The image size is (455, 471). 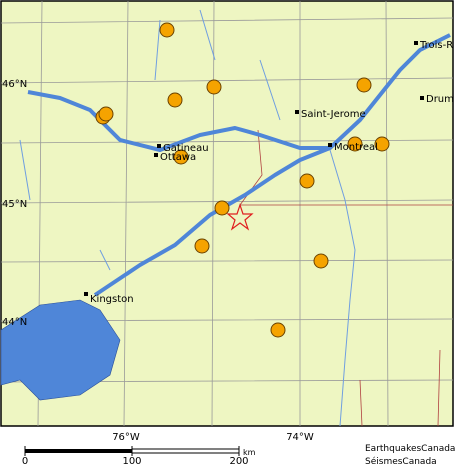 What do you see at coordinates (178, 157) in the screenshot?
I see `place-label: Ottawa` at bounding box center [178, 157].